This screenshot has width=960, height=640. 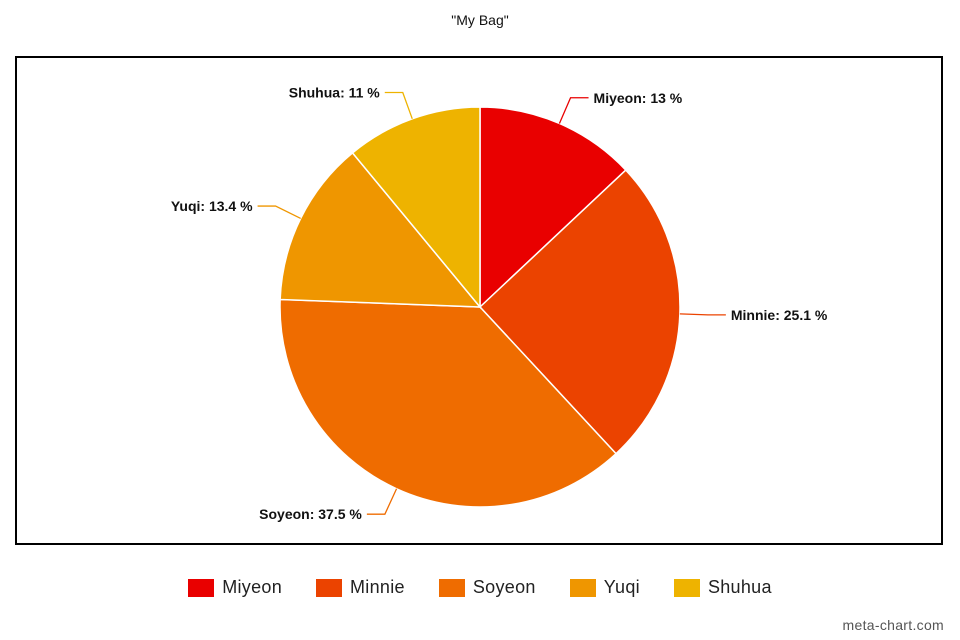 What do you see at coordinates (621, 587) in the screenshot?
I see `legend-label: Yuqi` at bounding box center [621, 587].